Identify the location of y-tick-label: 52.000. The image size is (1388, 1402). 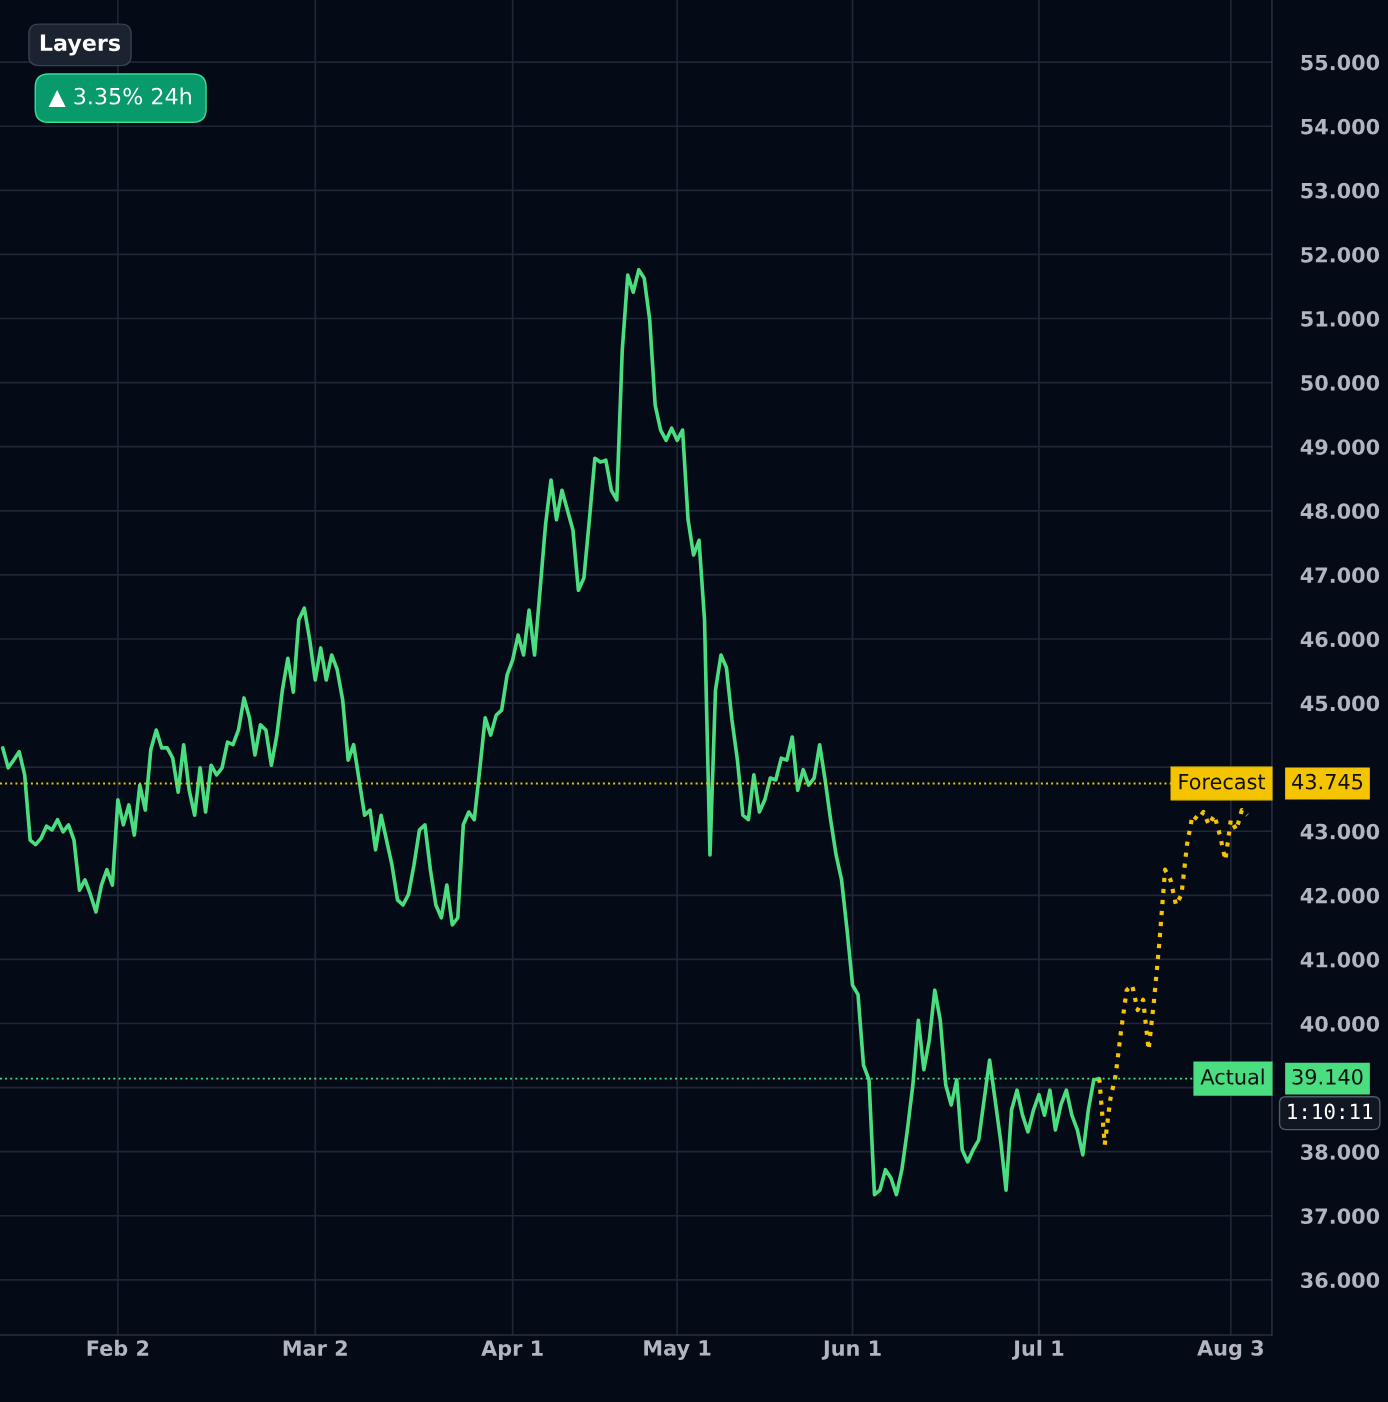
(1340, 254).